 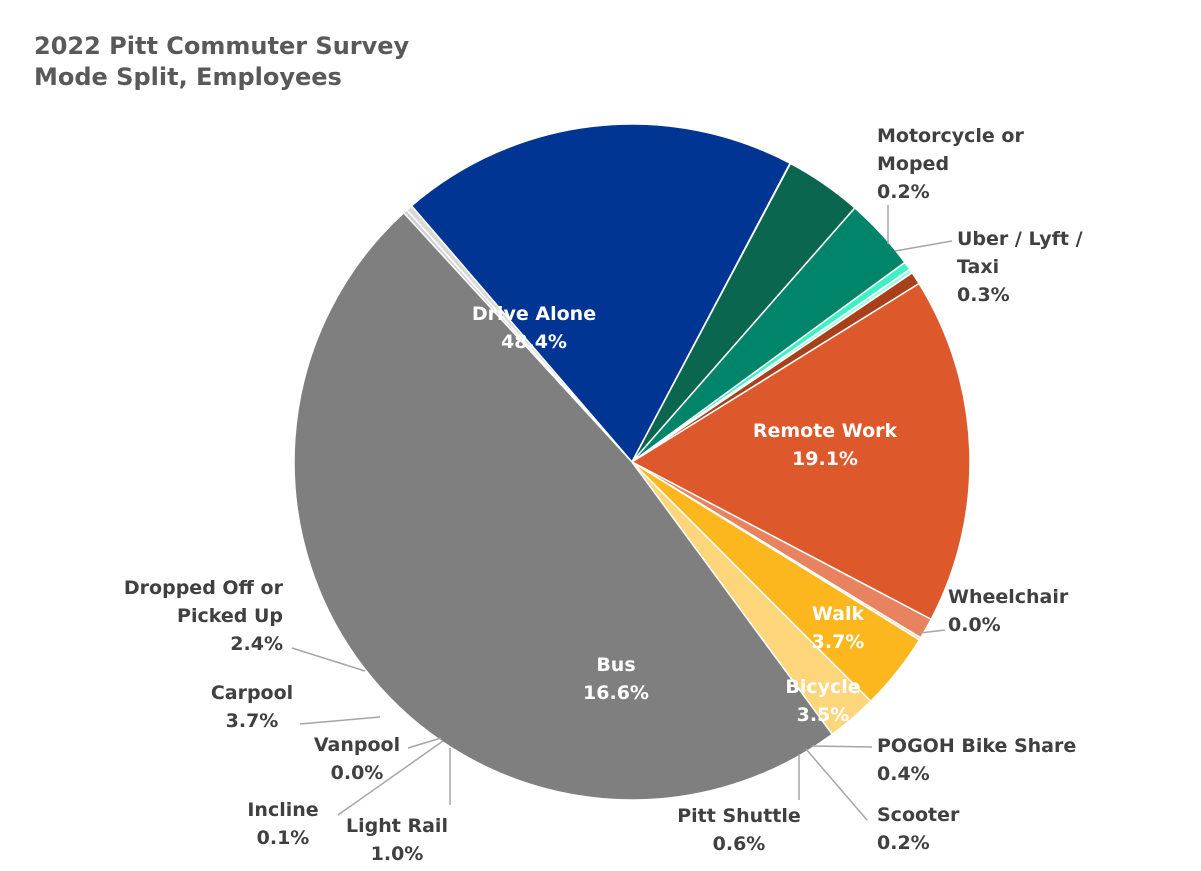 I want to click on slice-label-pitt-shuttle: Pitt Shuttle 0.6%, so click(x=739, y=830).